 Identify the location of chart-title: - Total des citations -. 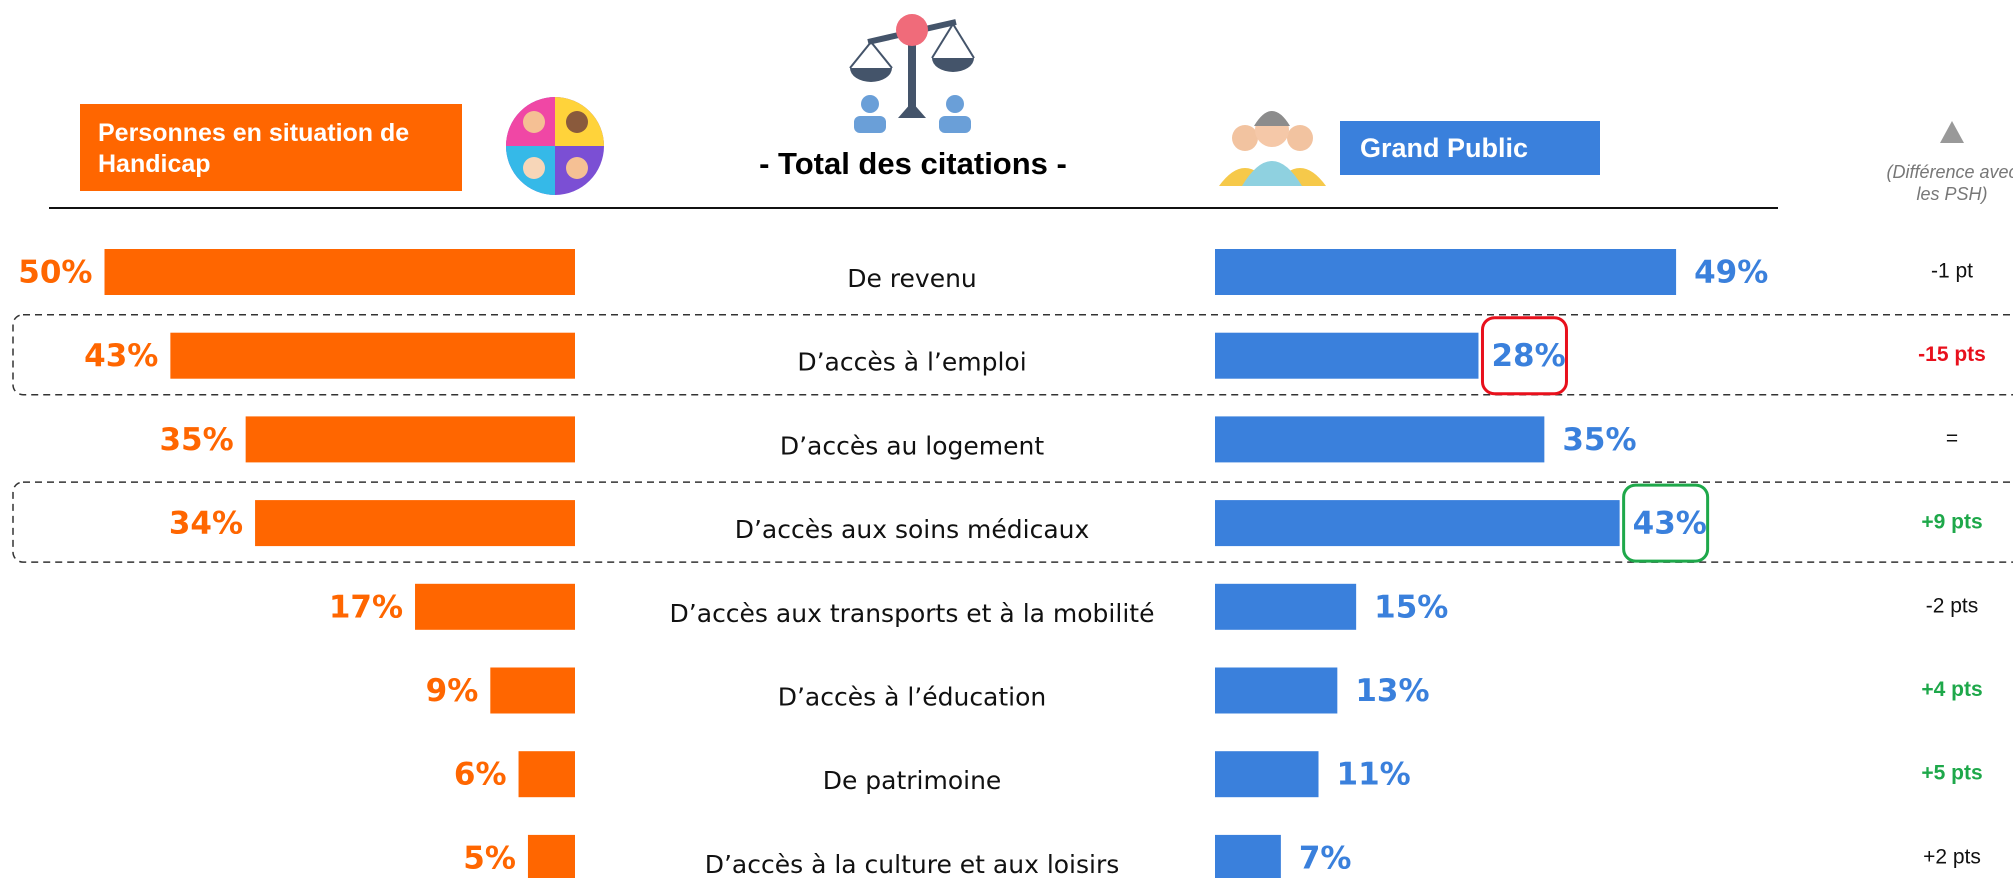
(913, 163).